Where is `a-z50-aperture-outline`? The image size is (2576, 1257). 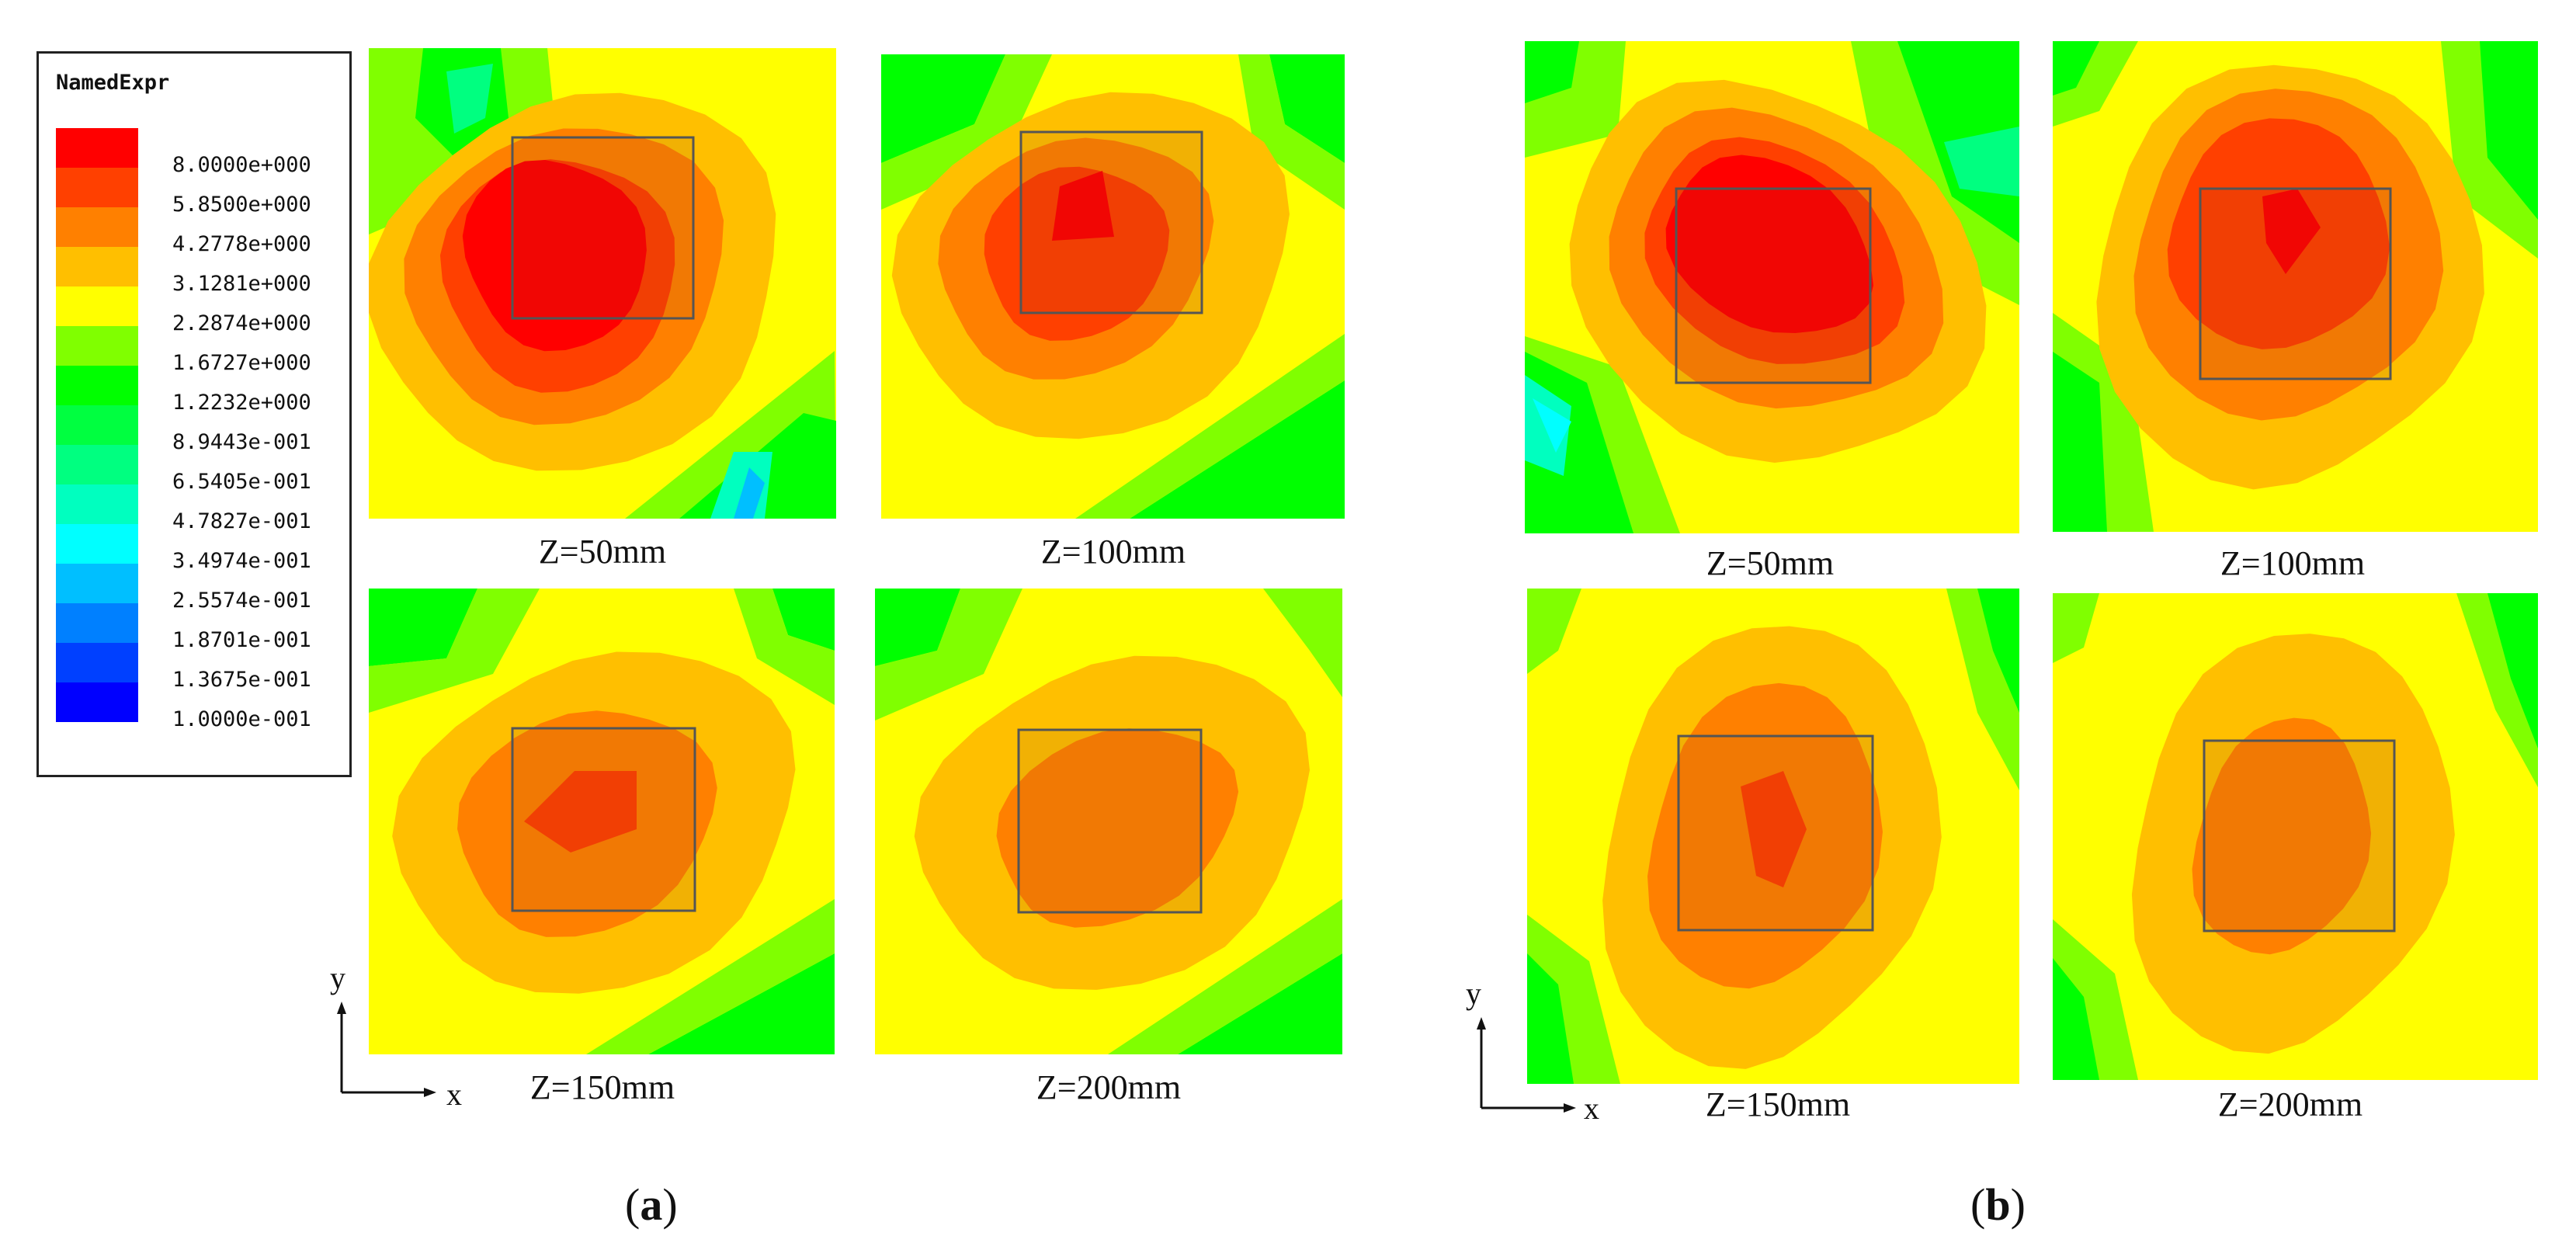
a-z50-aperture-outline is located at coordinates (603, 228).